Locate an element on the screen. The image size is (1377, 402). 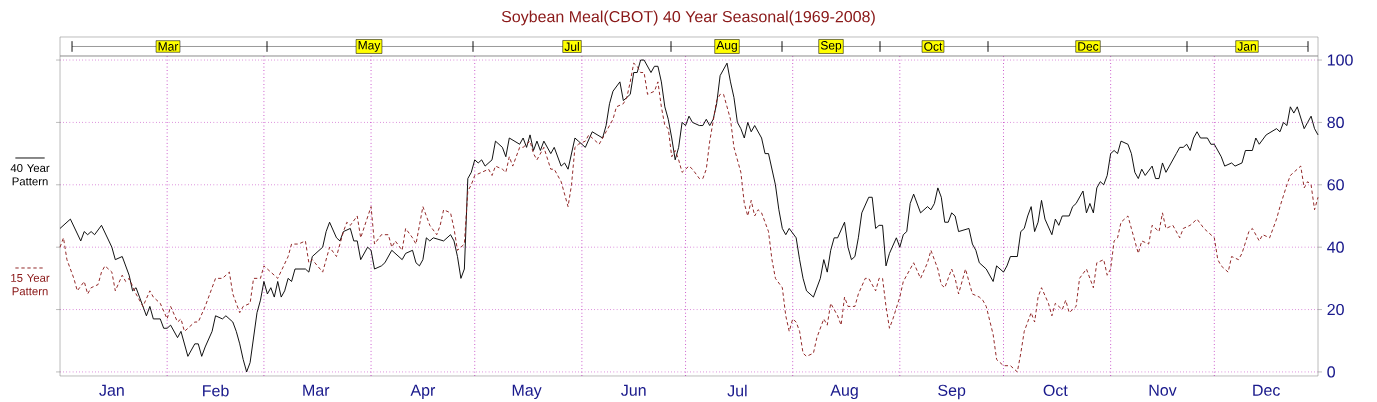
x-tick-label: Nov is located at coordinates (1163, 390).